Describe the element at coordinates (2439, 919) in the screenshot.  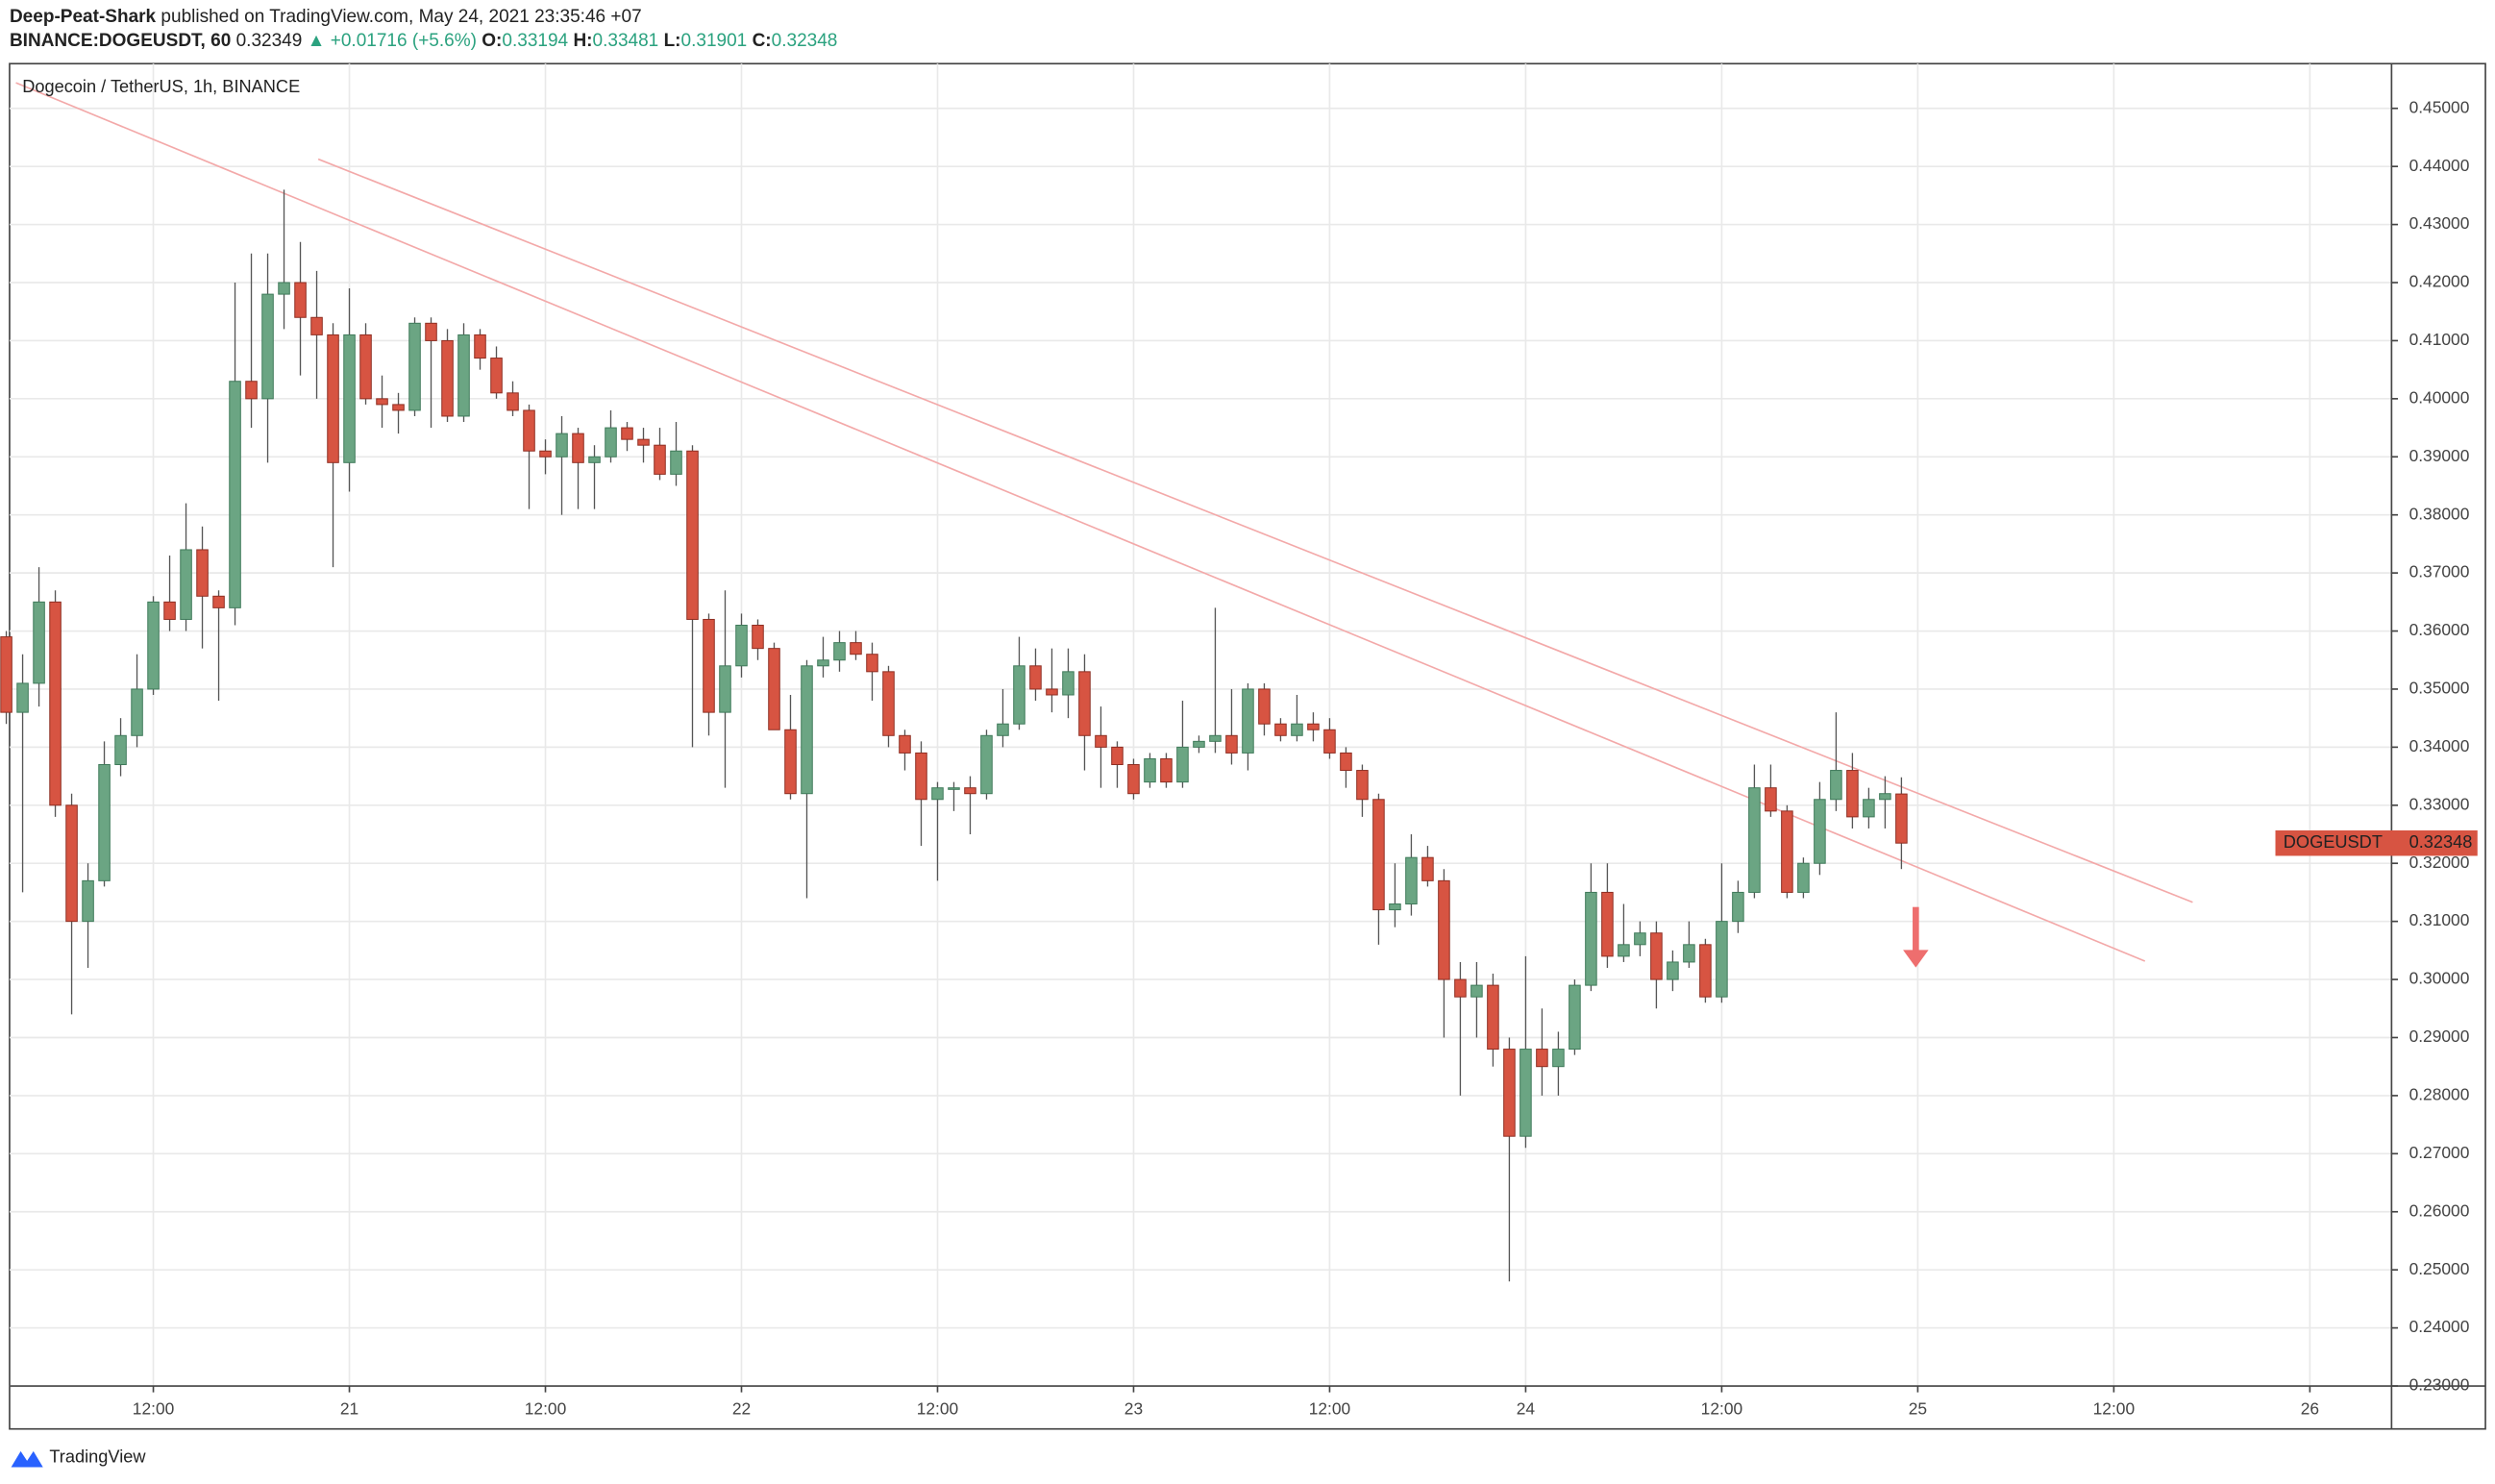
I see `y-tick-label: 0.31000` at that location.